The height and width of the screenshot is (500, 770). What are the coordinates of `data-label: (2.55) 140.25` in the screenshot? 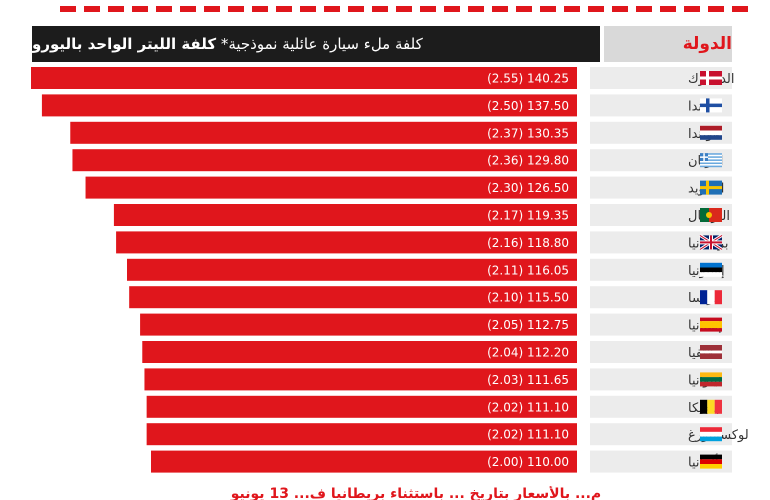 It's located at (528, 79).